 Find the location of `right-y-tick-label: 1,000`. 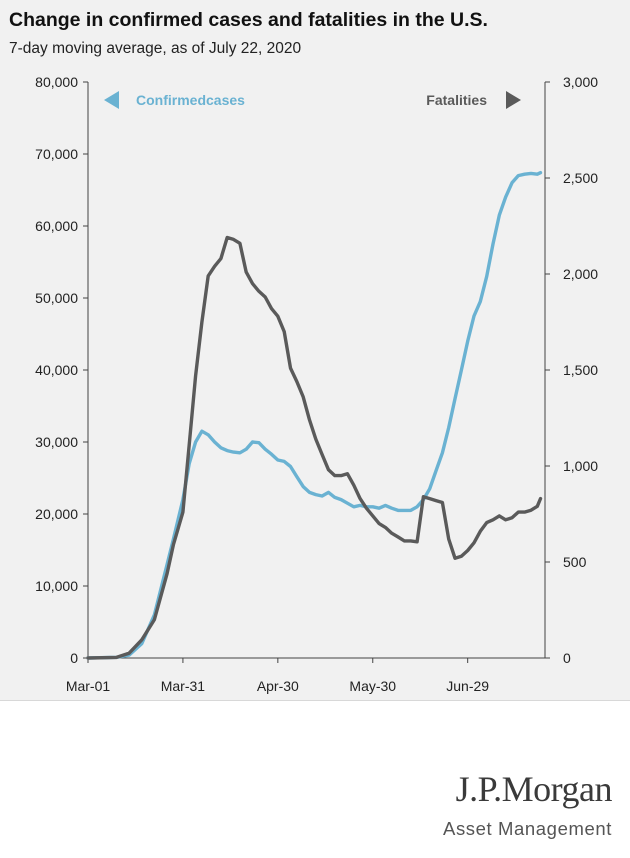

right-y-tick-label: 1,000 is located at coordinates (580, 466).